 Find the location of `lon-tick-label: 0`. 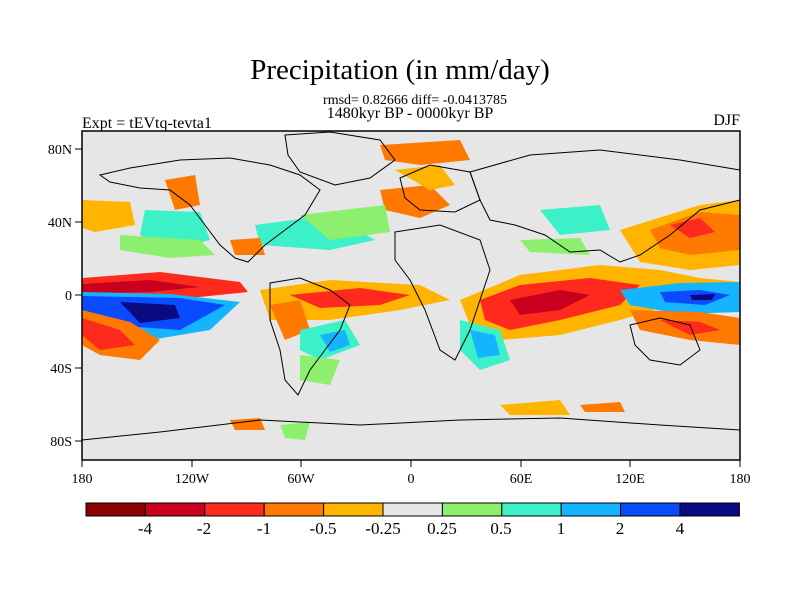

lon-tick-label: 0 is located at coordinates (411, 479).